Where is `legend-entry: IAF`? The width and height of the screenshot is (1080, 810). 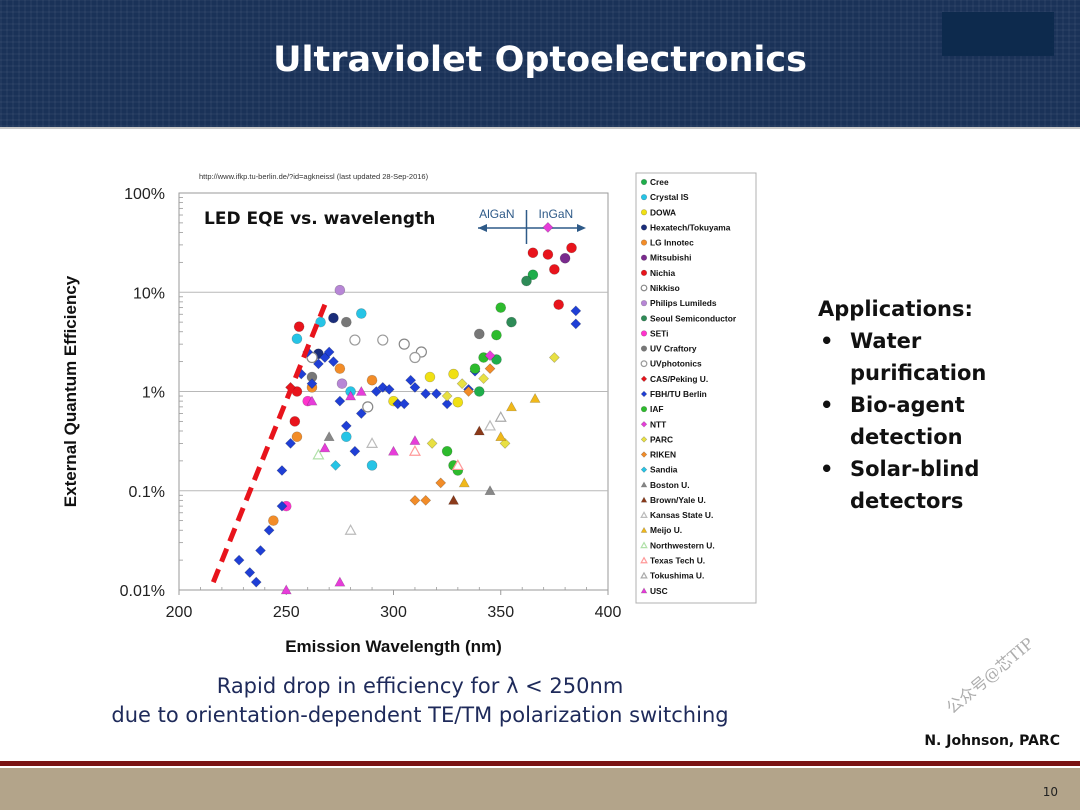 legend-entry: IAF is located at coordinates (652, 409).